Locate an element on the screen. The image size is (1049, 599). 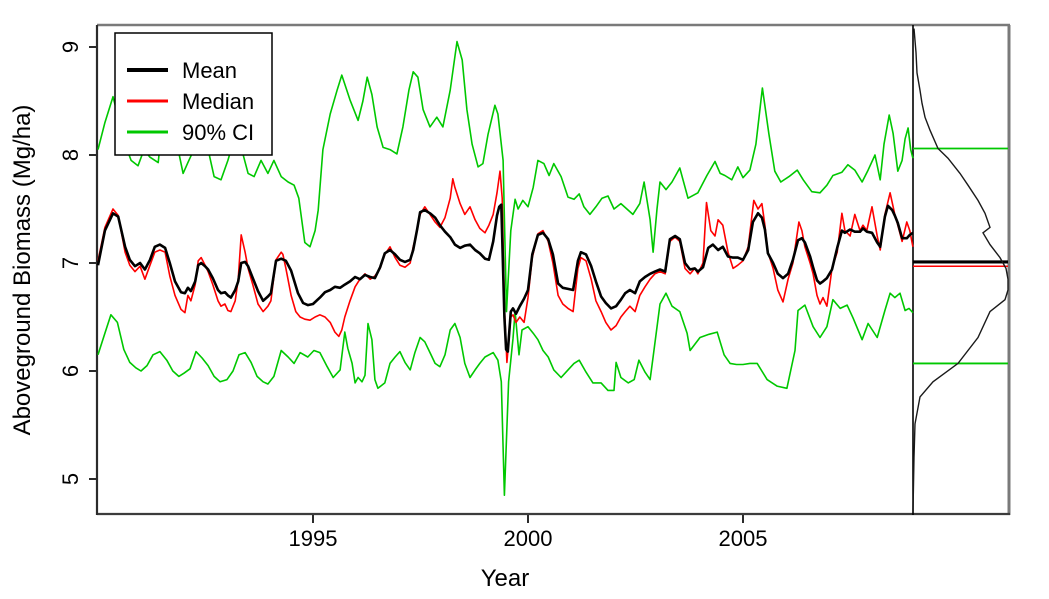
legend-label-mean: Mean is located at coordinates (209, 70).